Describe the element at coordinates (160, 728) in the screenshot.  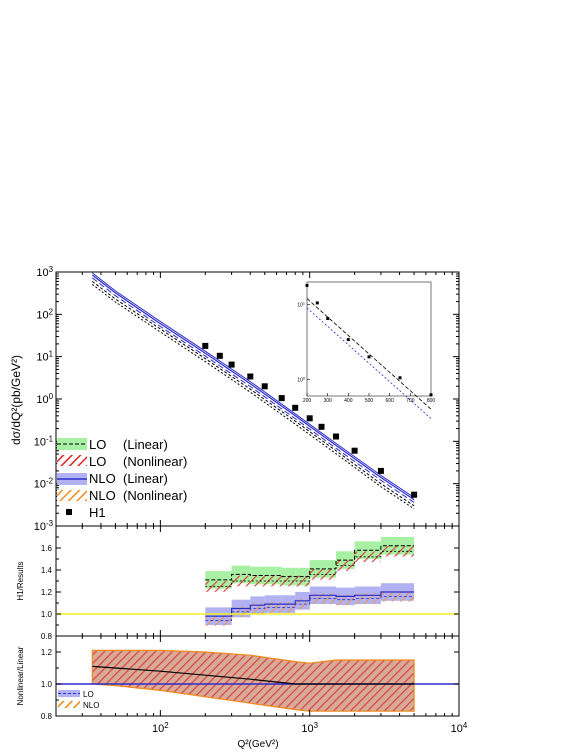
I see `x-tick-label-0: 10²` at that location.